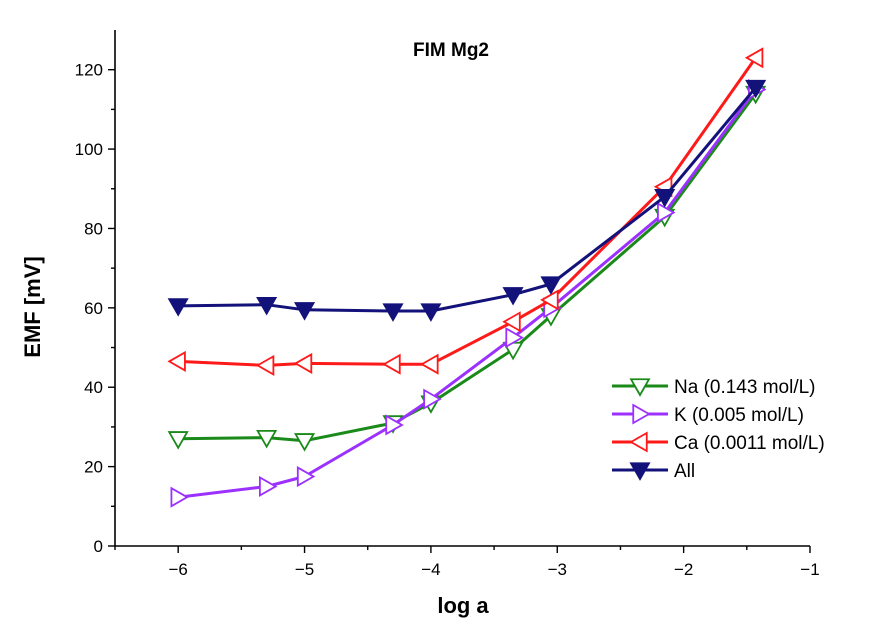  I want to click on x-tick-label: −2, so click(683, 569).